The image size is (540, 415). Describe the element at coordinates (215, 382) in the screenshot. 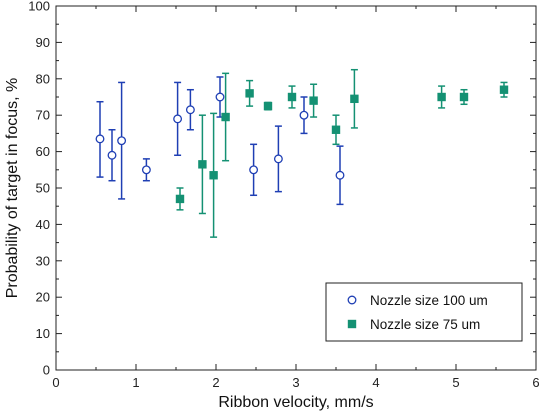

I see `x-tick-label: 2` at that location.